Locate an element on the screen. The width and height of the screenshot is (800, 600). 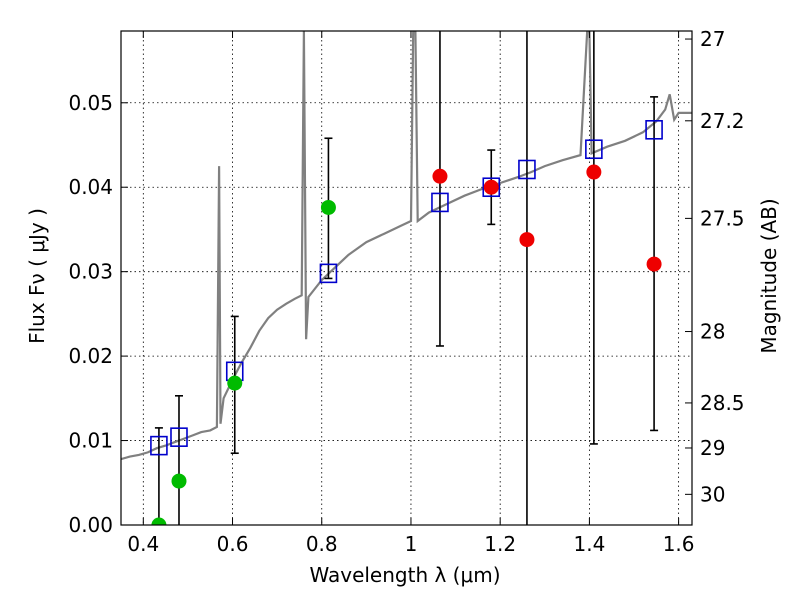
x-axis-title: Wavelength λ (μm) is located at coordinates (404, 575).